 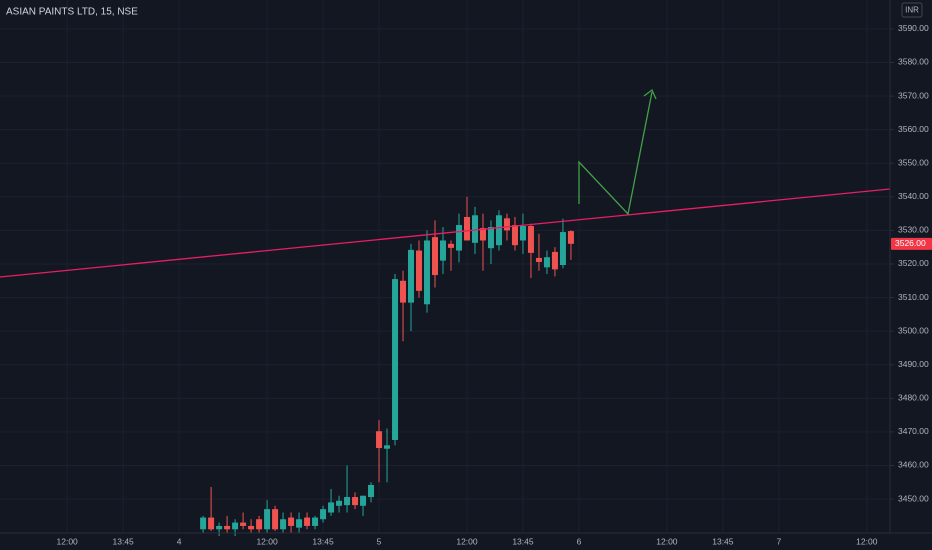 What do you see at coordinates (913, 364) in the screenshot?
I see `y-tick-label: 3490.00` at bounding box center [913, 364].